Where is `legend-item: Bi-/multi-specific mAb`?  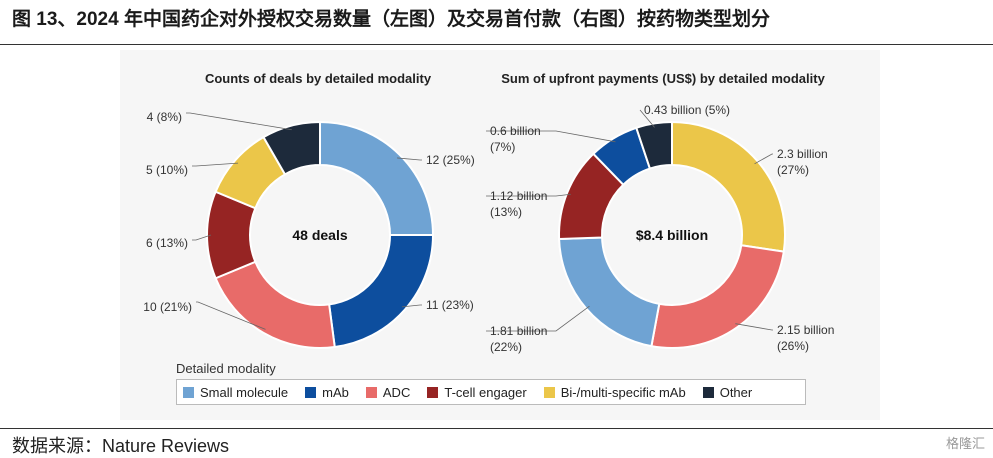
legend-item: Bi-/multi-specific mAb is located at coordinates (614, 392).